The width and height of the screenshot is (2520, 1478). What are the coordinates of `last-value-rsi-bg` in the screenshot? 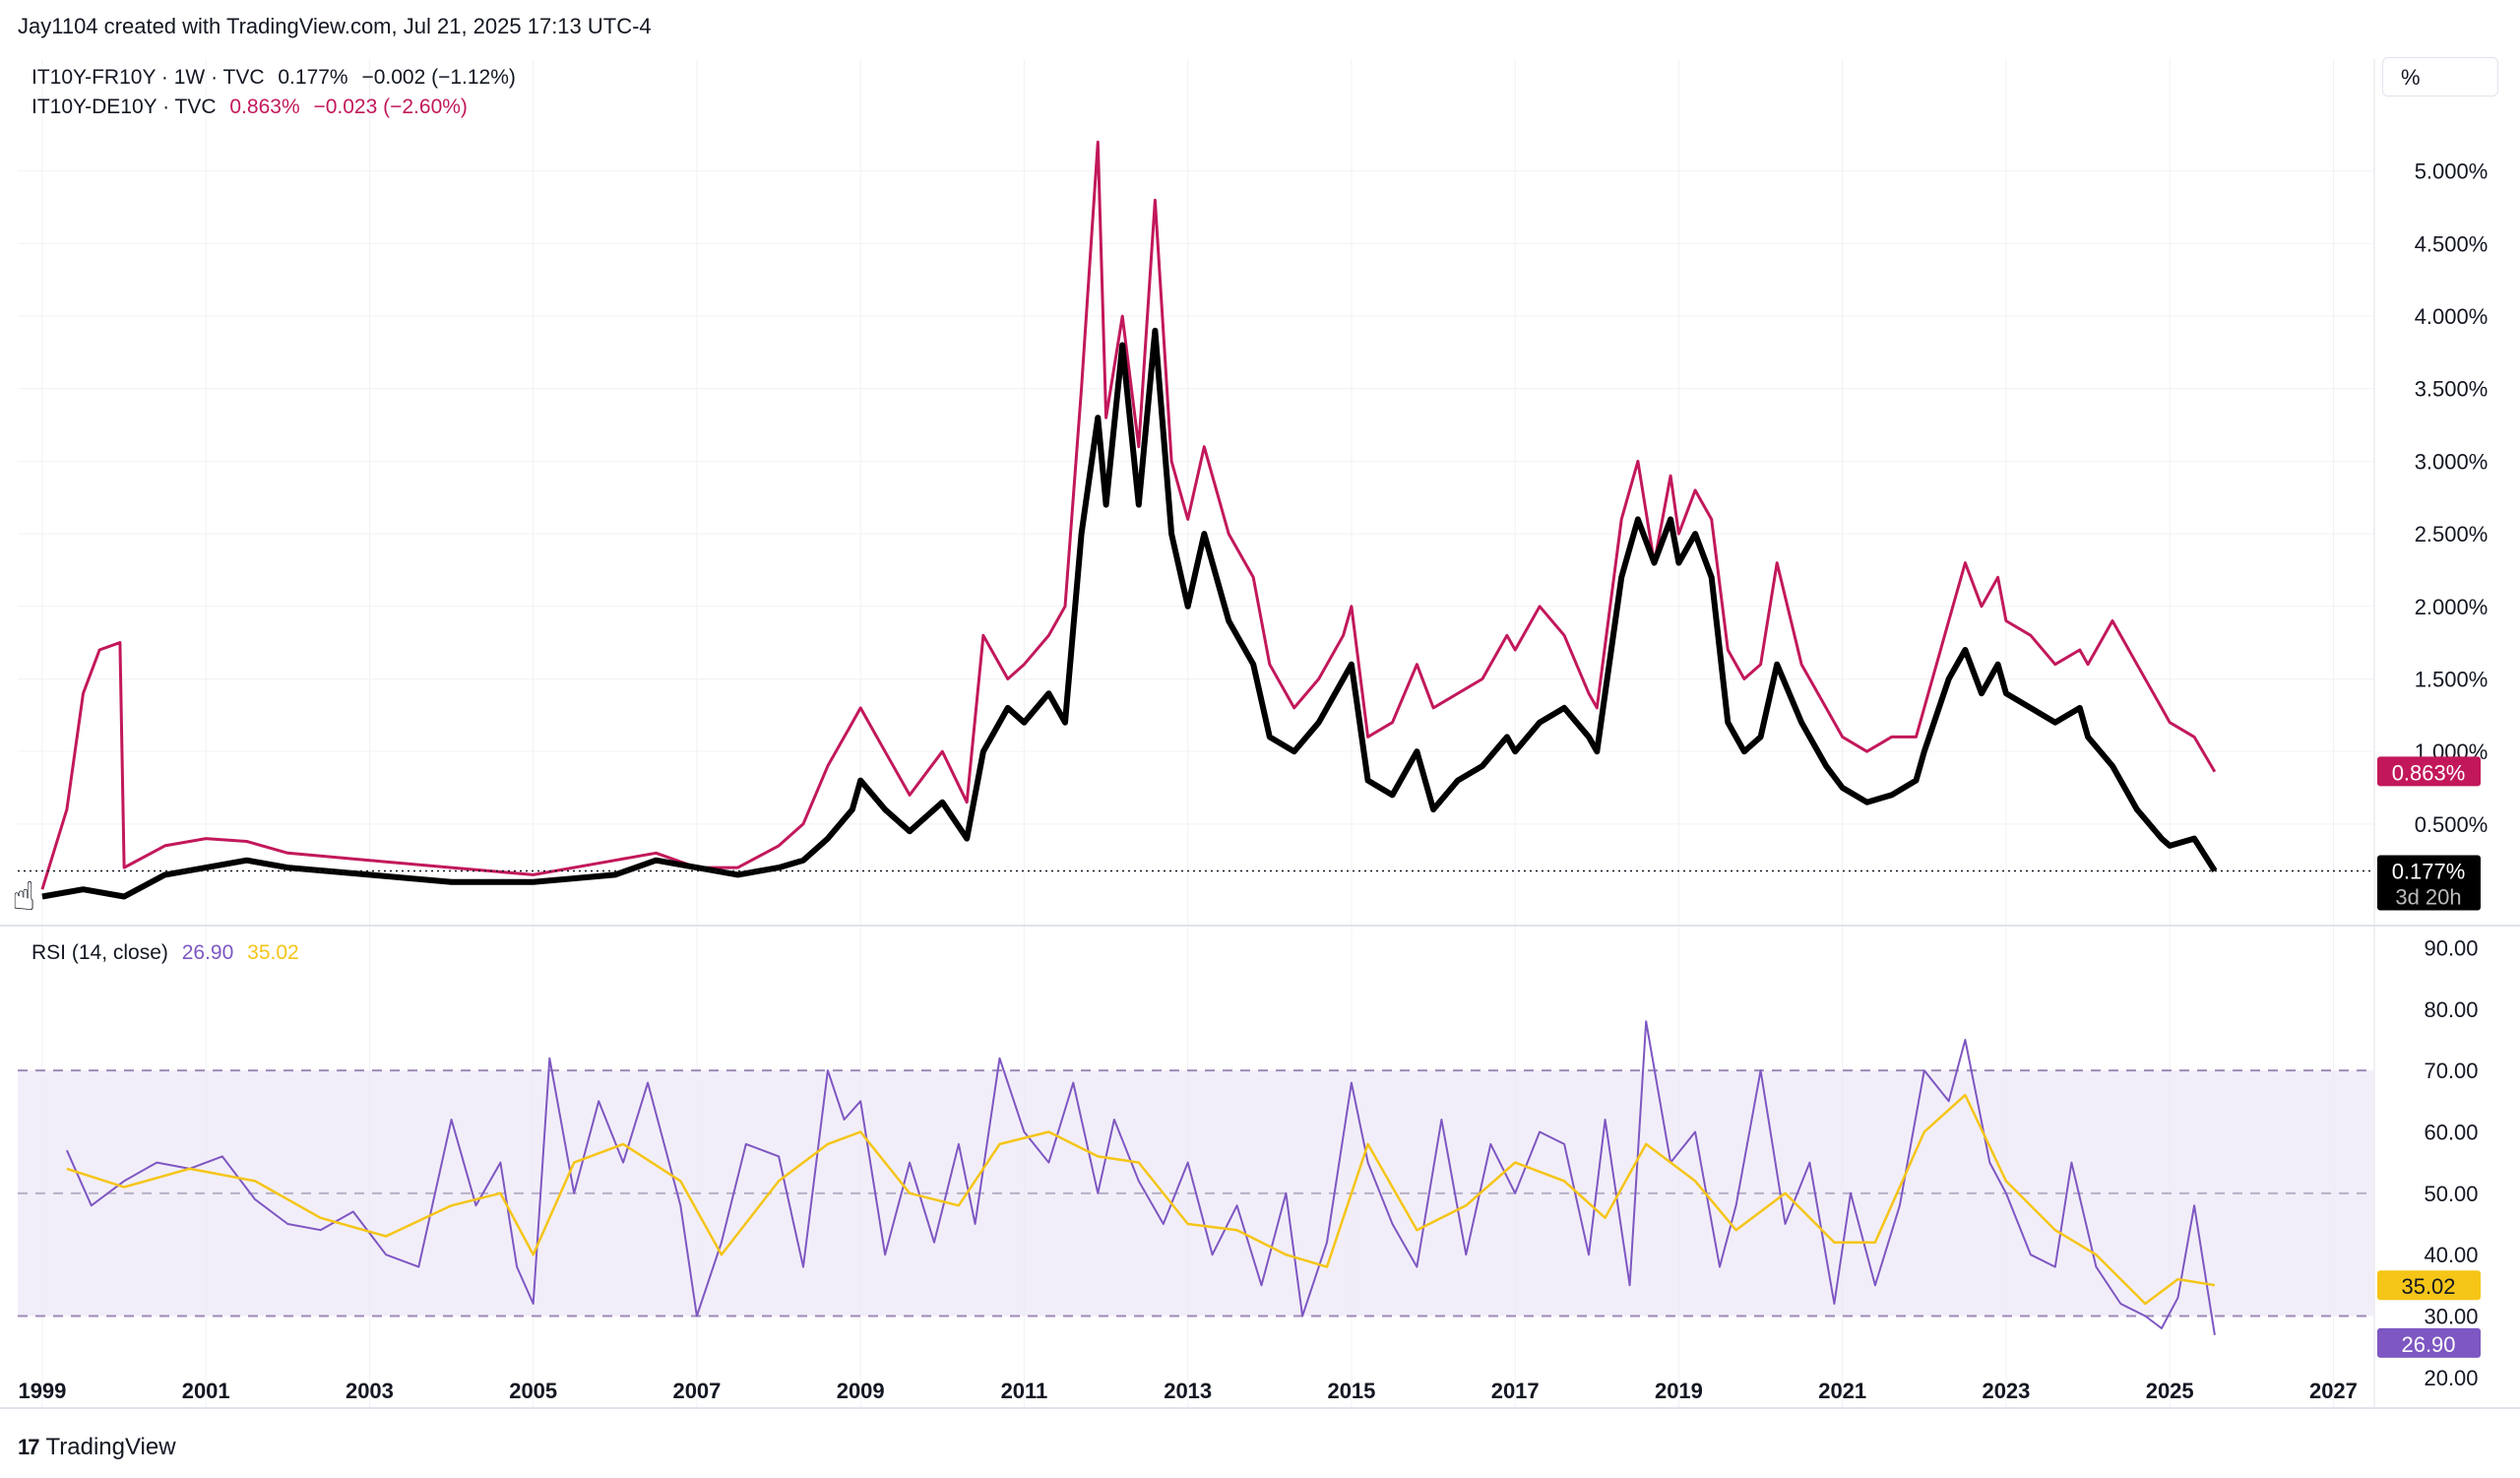 It's located at (2429, 1342).